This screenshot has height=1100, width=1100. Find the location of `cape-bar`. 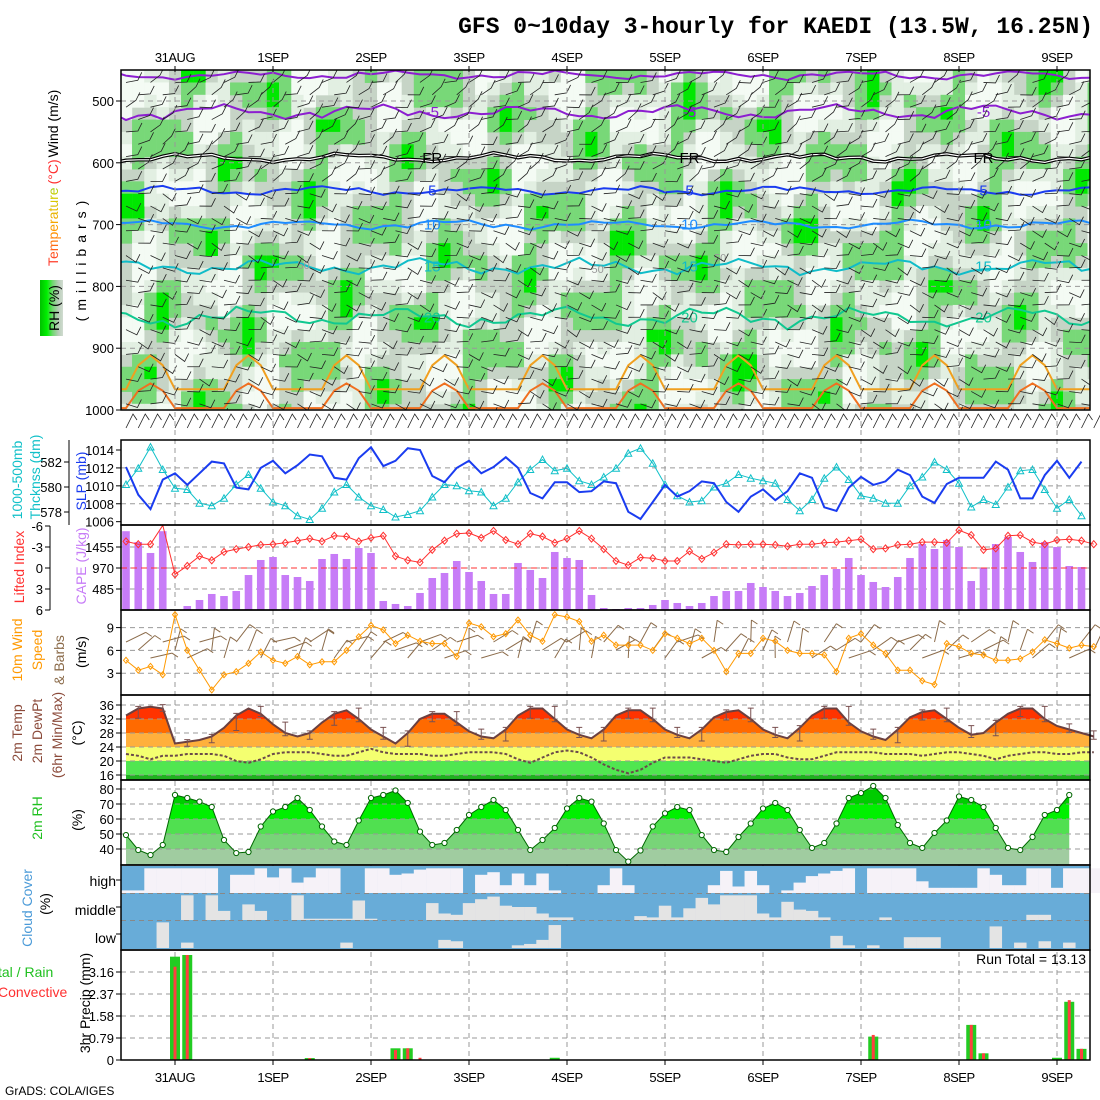

cape-bar is located at coordinates (432, 594).